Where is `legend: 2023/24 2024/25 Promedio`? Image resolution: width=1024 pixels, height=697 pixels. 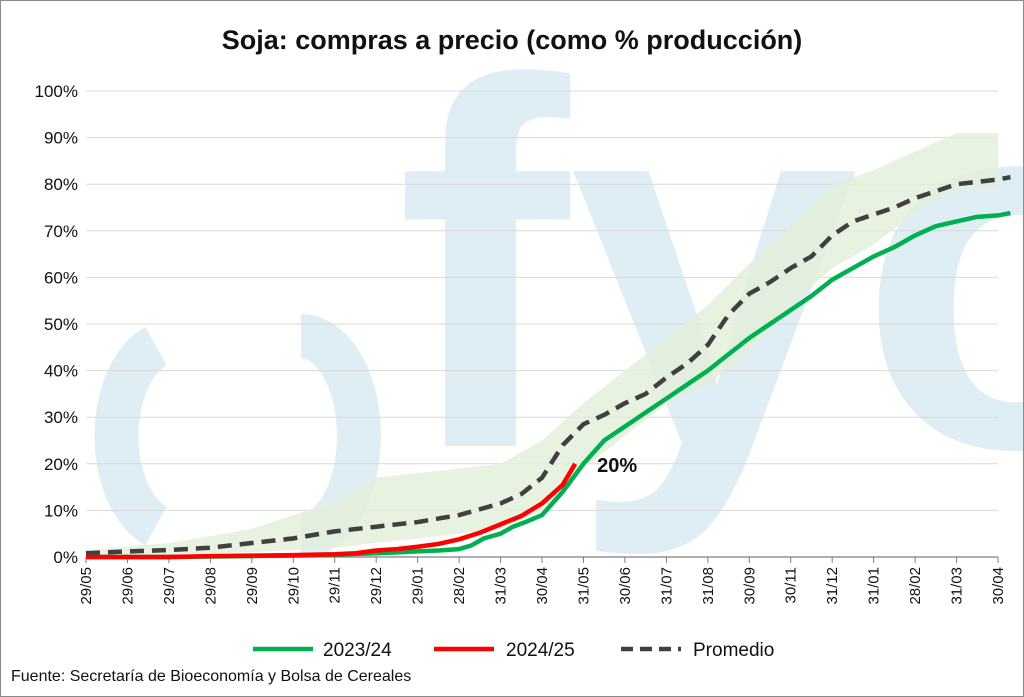
legend: 2023/24 2024/25 Promedio is located at coordinates (513, 650).